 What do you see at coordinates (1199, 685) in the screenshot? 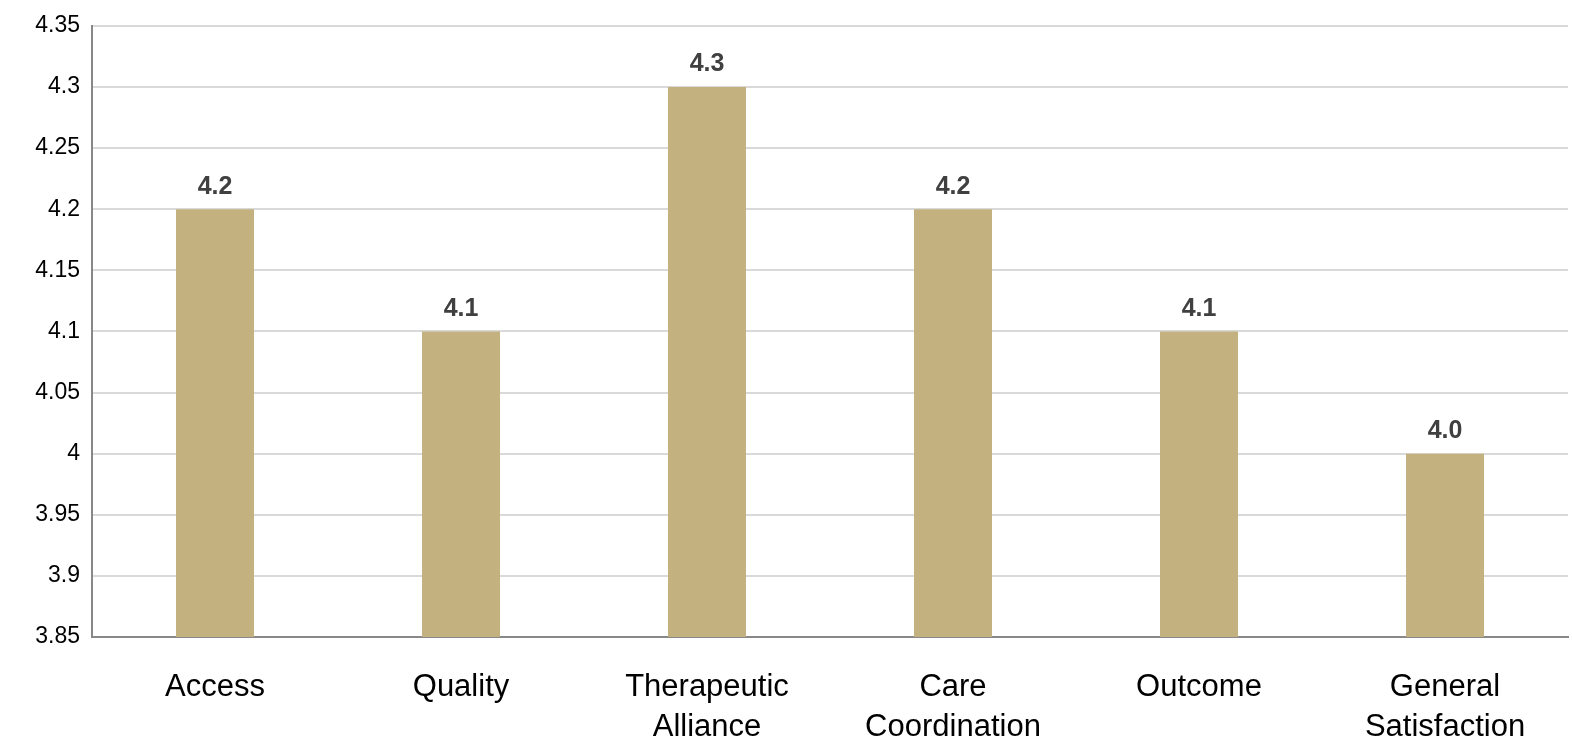
I see `x-tick-label: Outcome` at bounding box center [1199, 685].